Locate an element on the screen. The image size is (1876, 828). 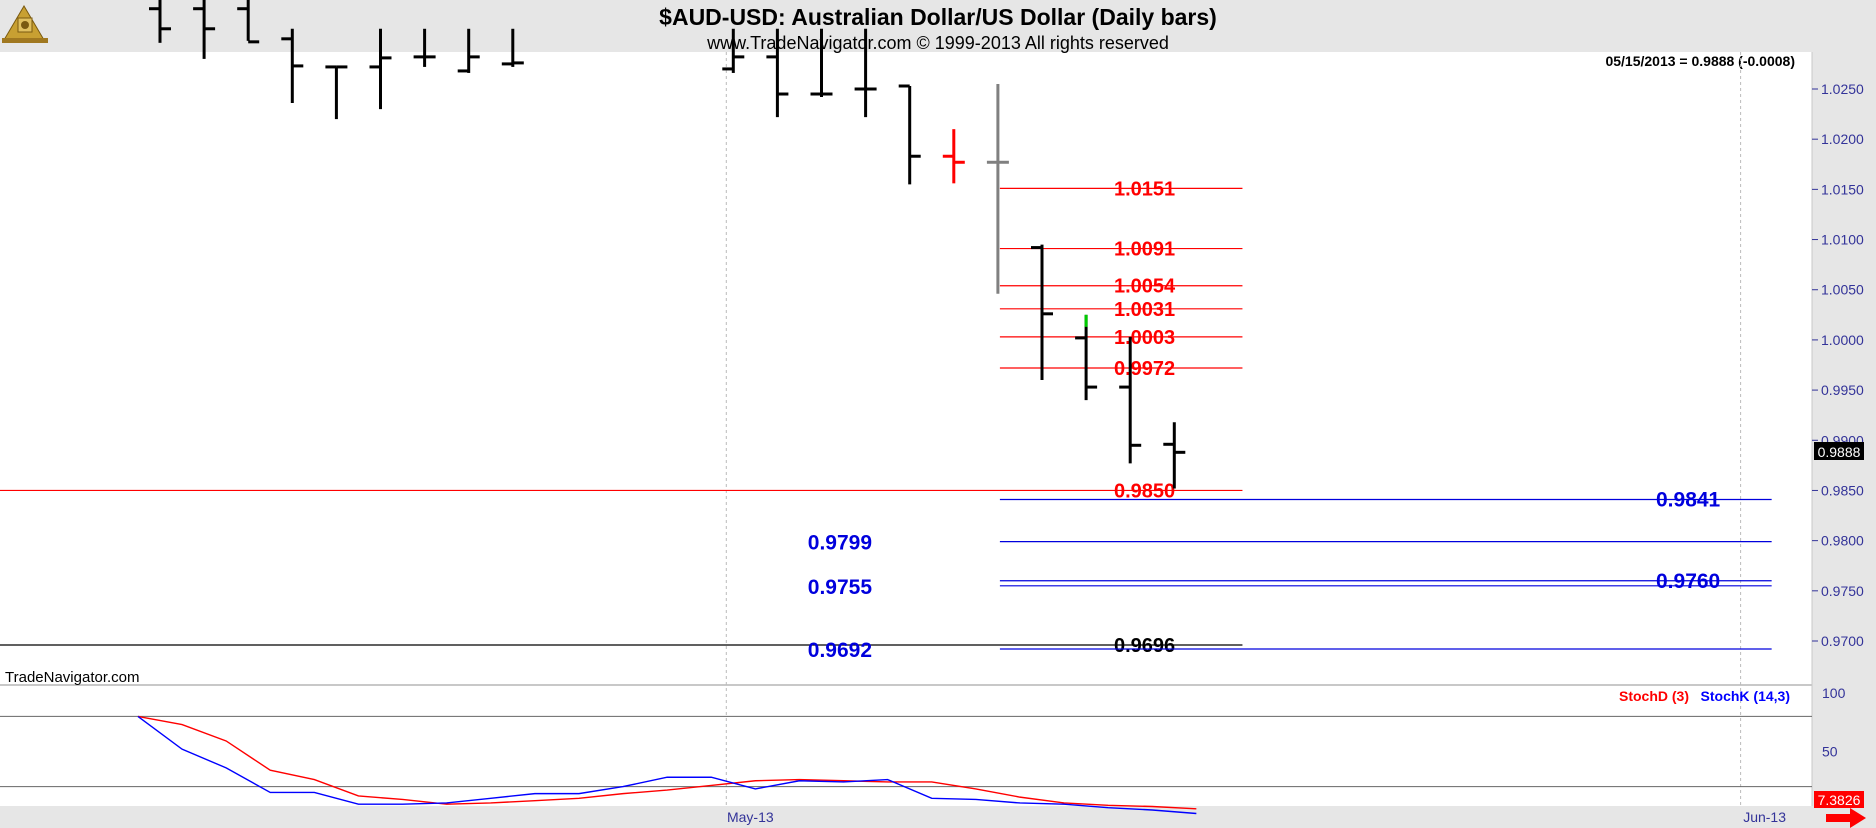
level-label: 0.9760 is located at coordinates (1688, 581).